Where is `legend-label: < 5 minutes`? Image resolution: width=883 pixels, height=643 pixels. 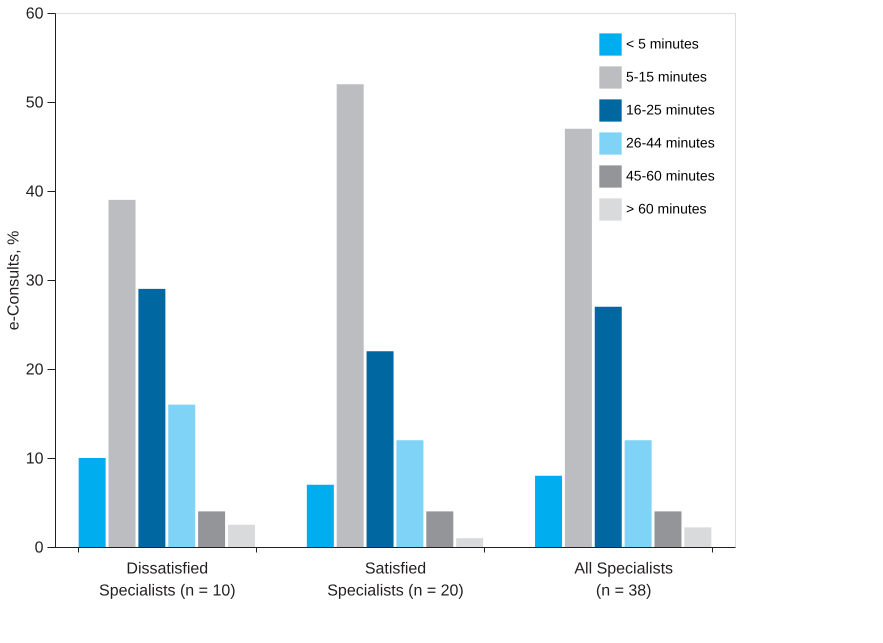 legend-label: < 5 minutes is located at coordinates (662, 44).